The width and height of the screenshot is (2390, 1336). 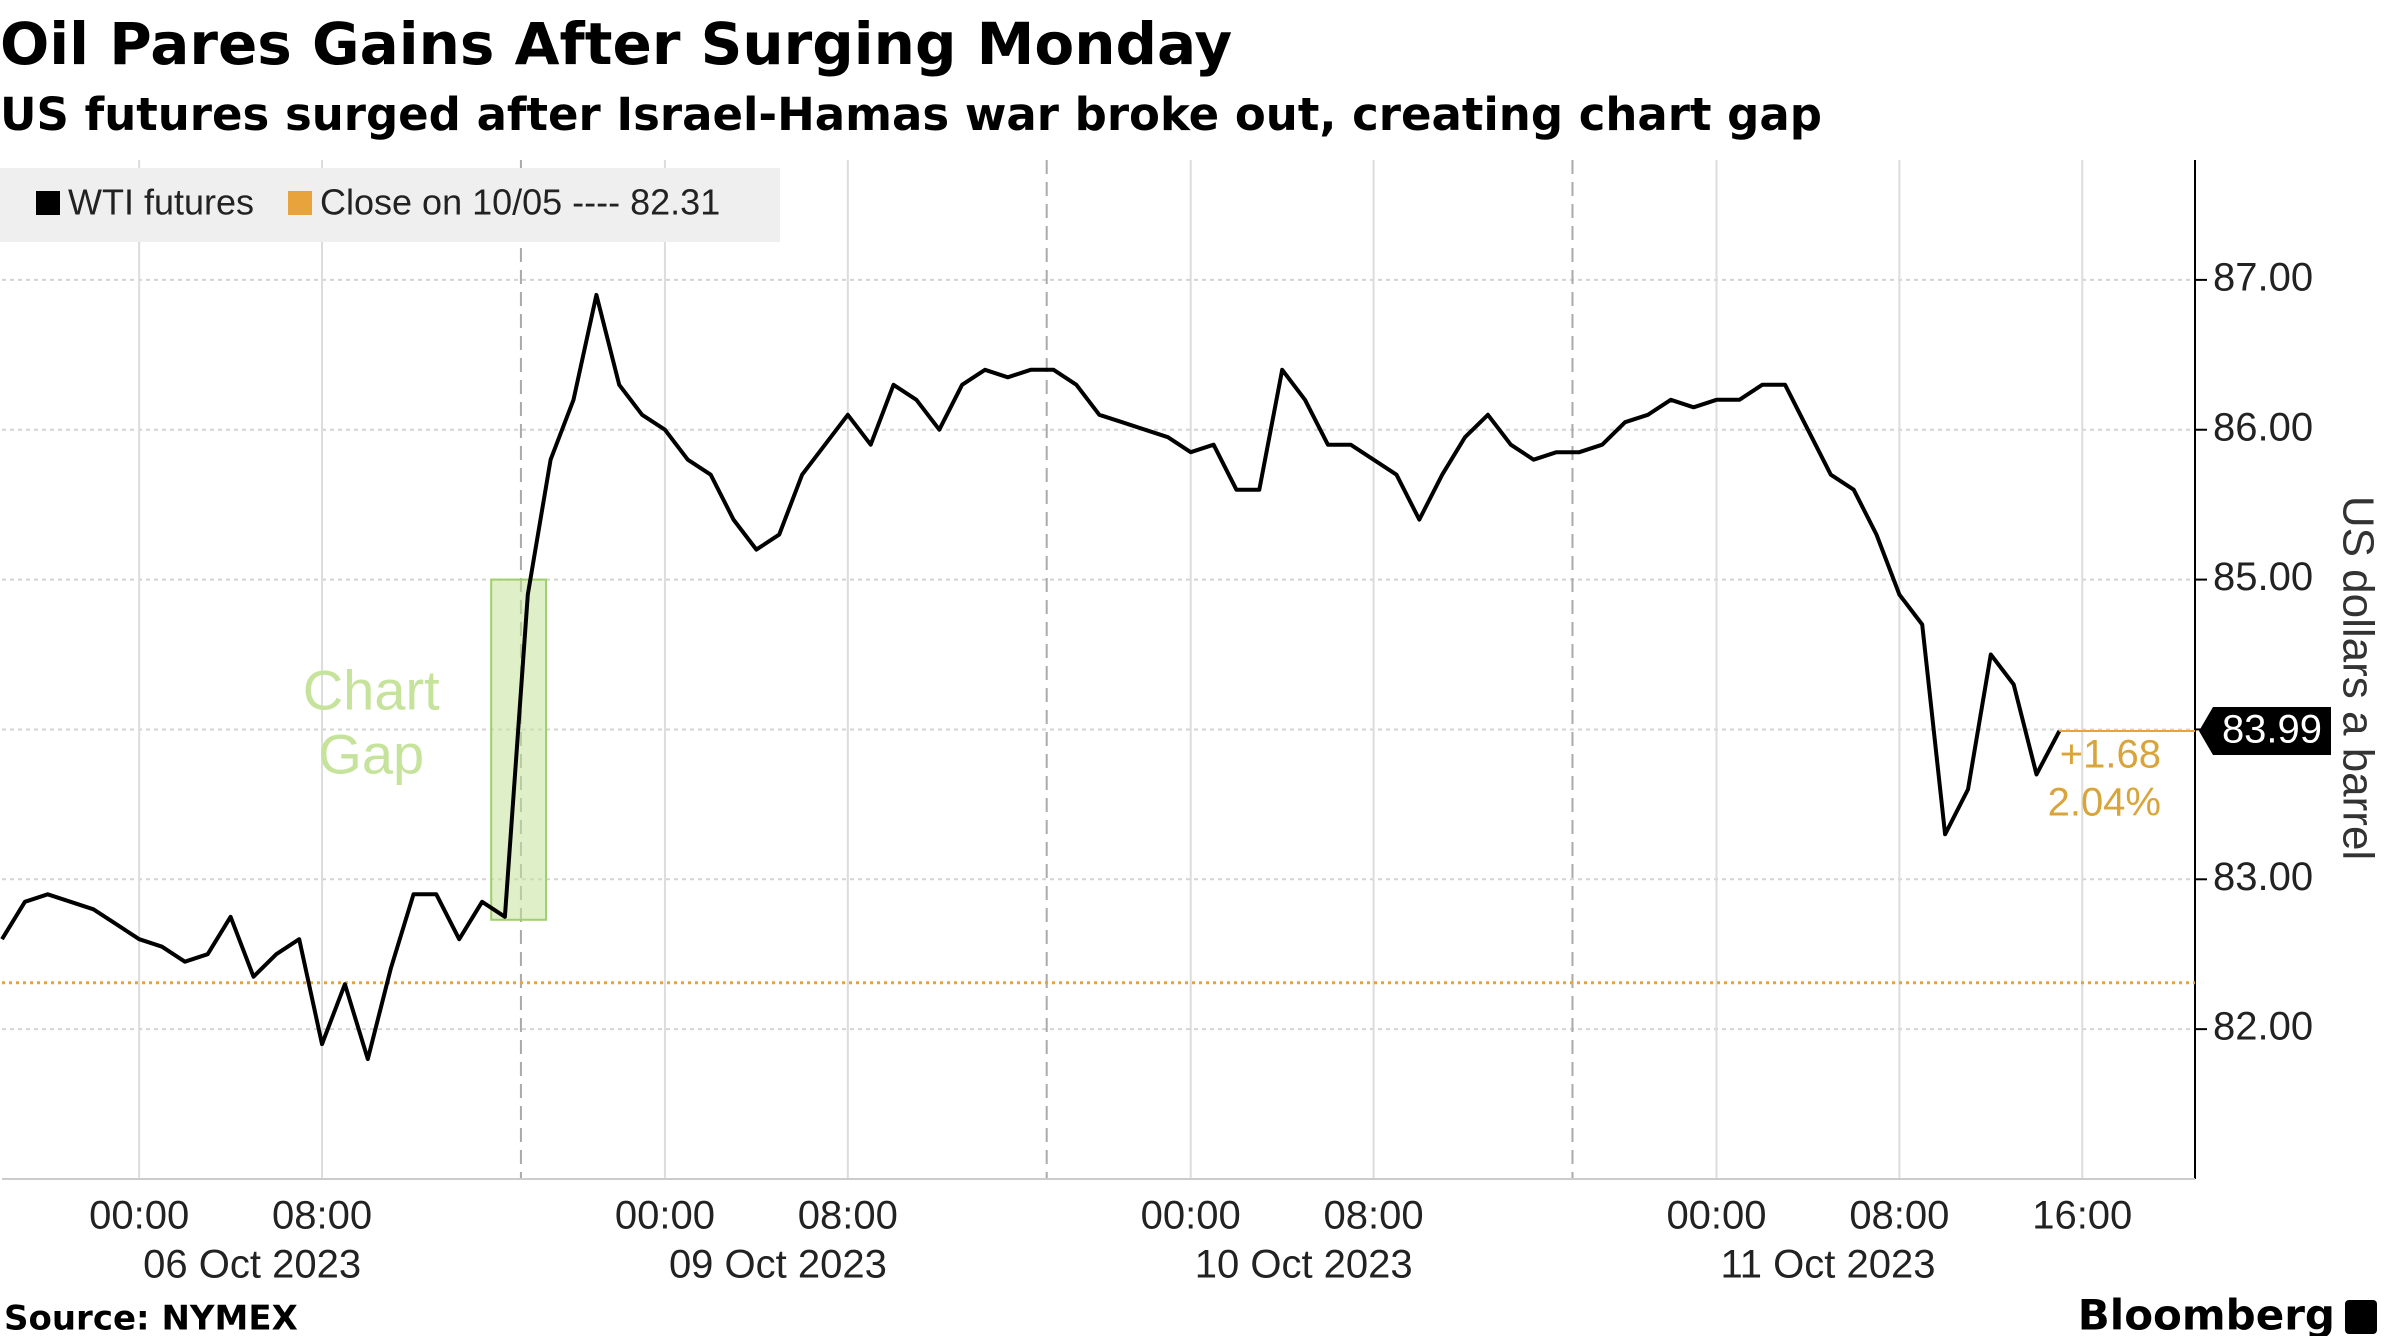 I want to click on source: Source: NYMEX, so click(x=151, y=1317).